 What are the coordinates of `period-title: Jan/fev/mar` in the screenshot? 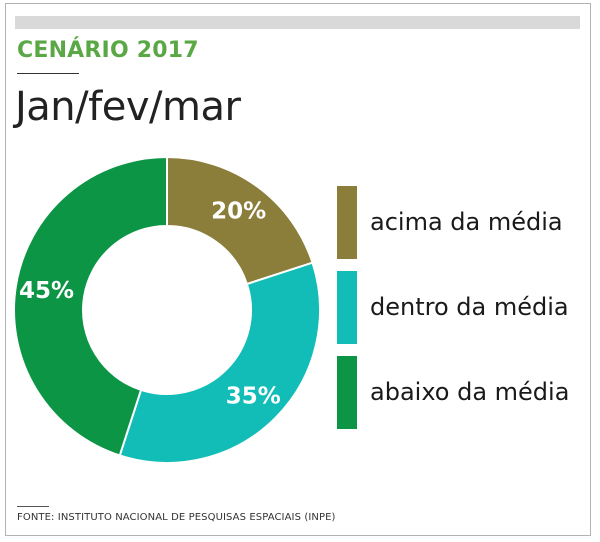 It's located at (128, 107).